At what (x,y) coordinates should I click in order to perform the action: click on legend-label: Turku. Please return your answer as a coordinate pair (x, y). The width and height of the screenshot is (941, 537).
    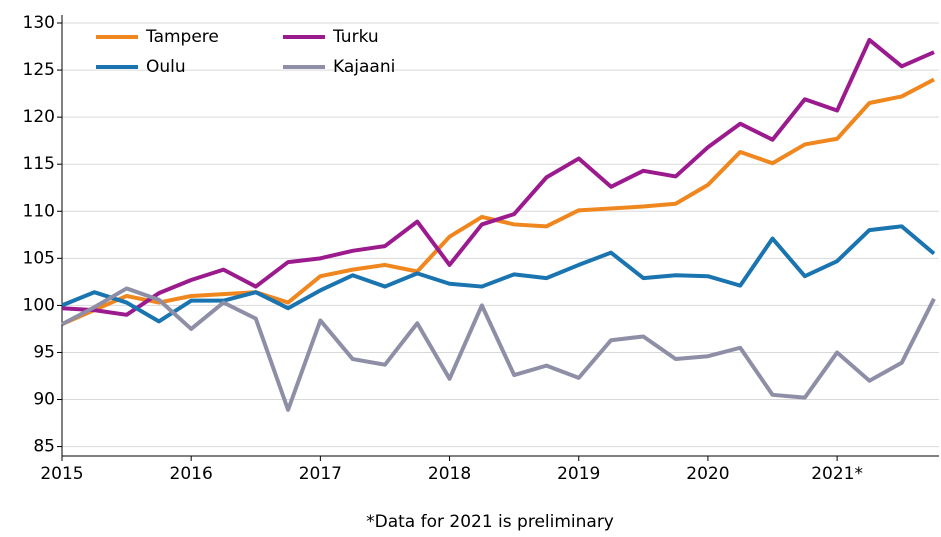
    Looking at the image, I should click on (355, 37).